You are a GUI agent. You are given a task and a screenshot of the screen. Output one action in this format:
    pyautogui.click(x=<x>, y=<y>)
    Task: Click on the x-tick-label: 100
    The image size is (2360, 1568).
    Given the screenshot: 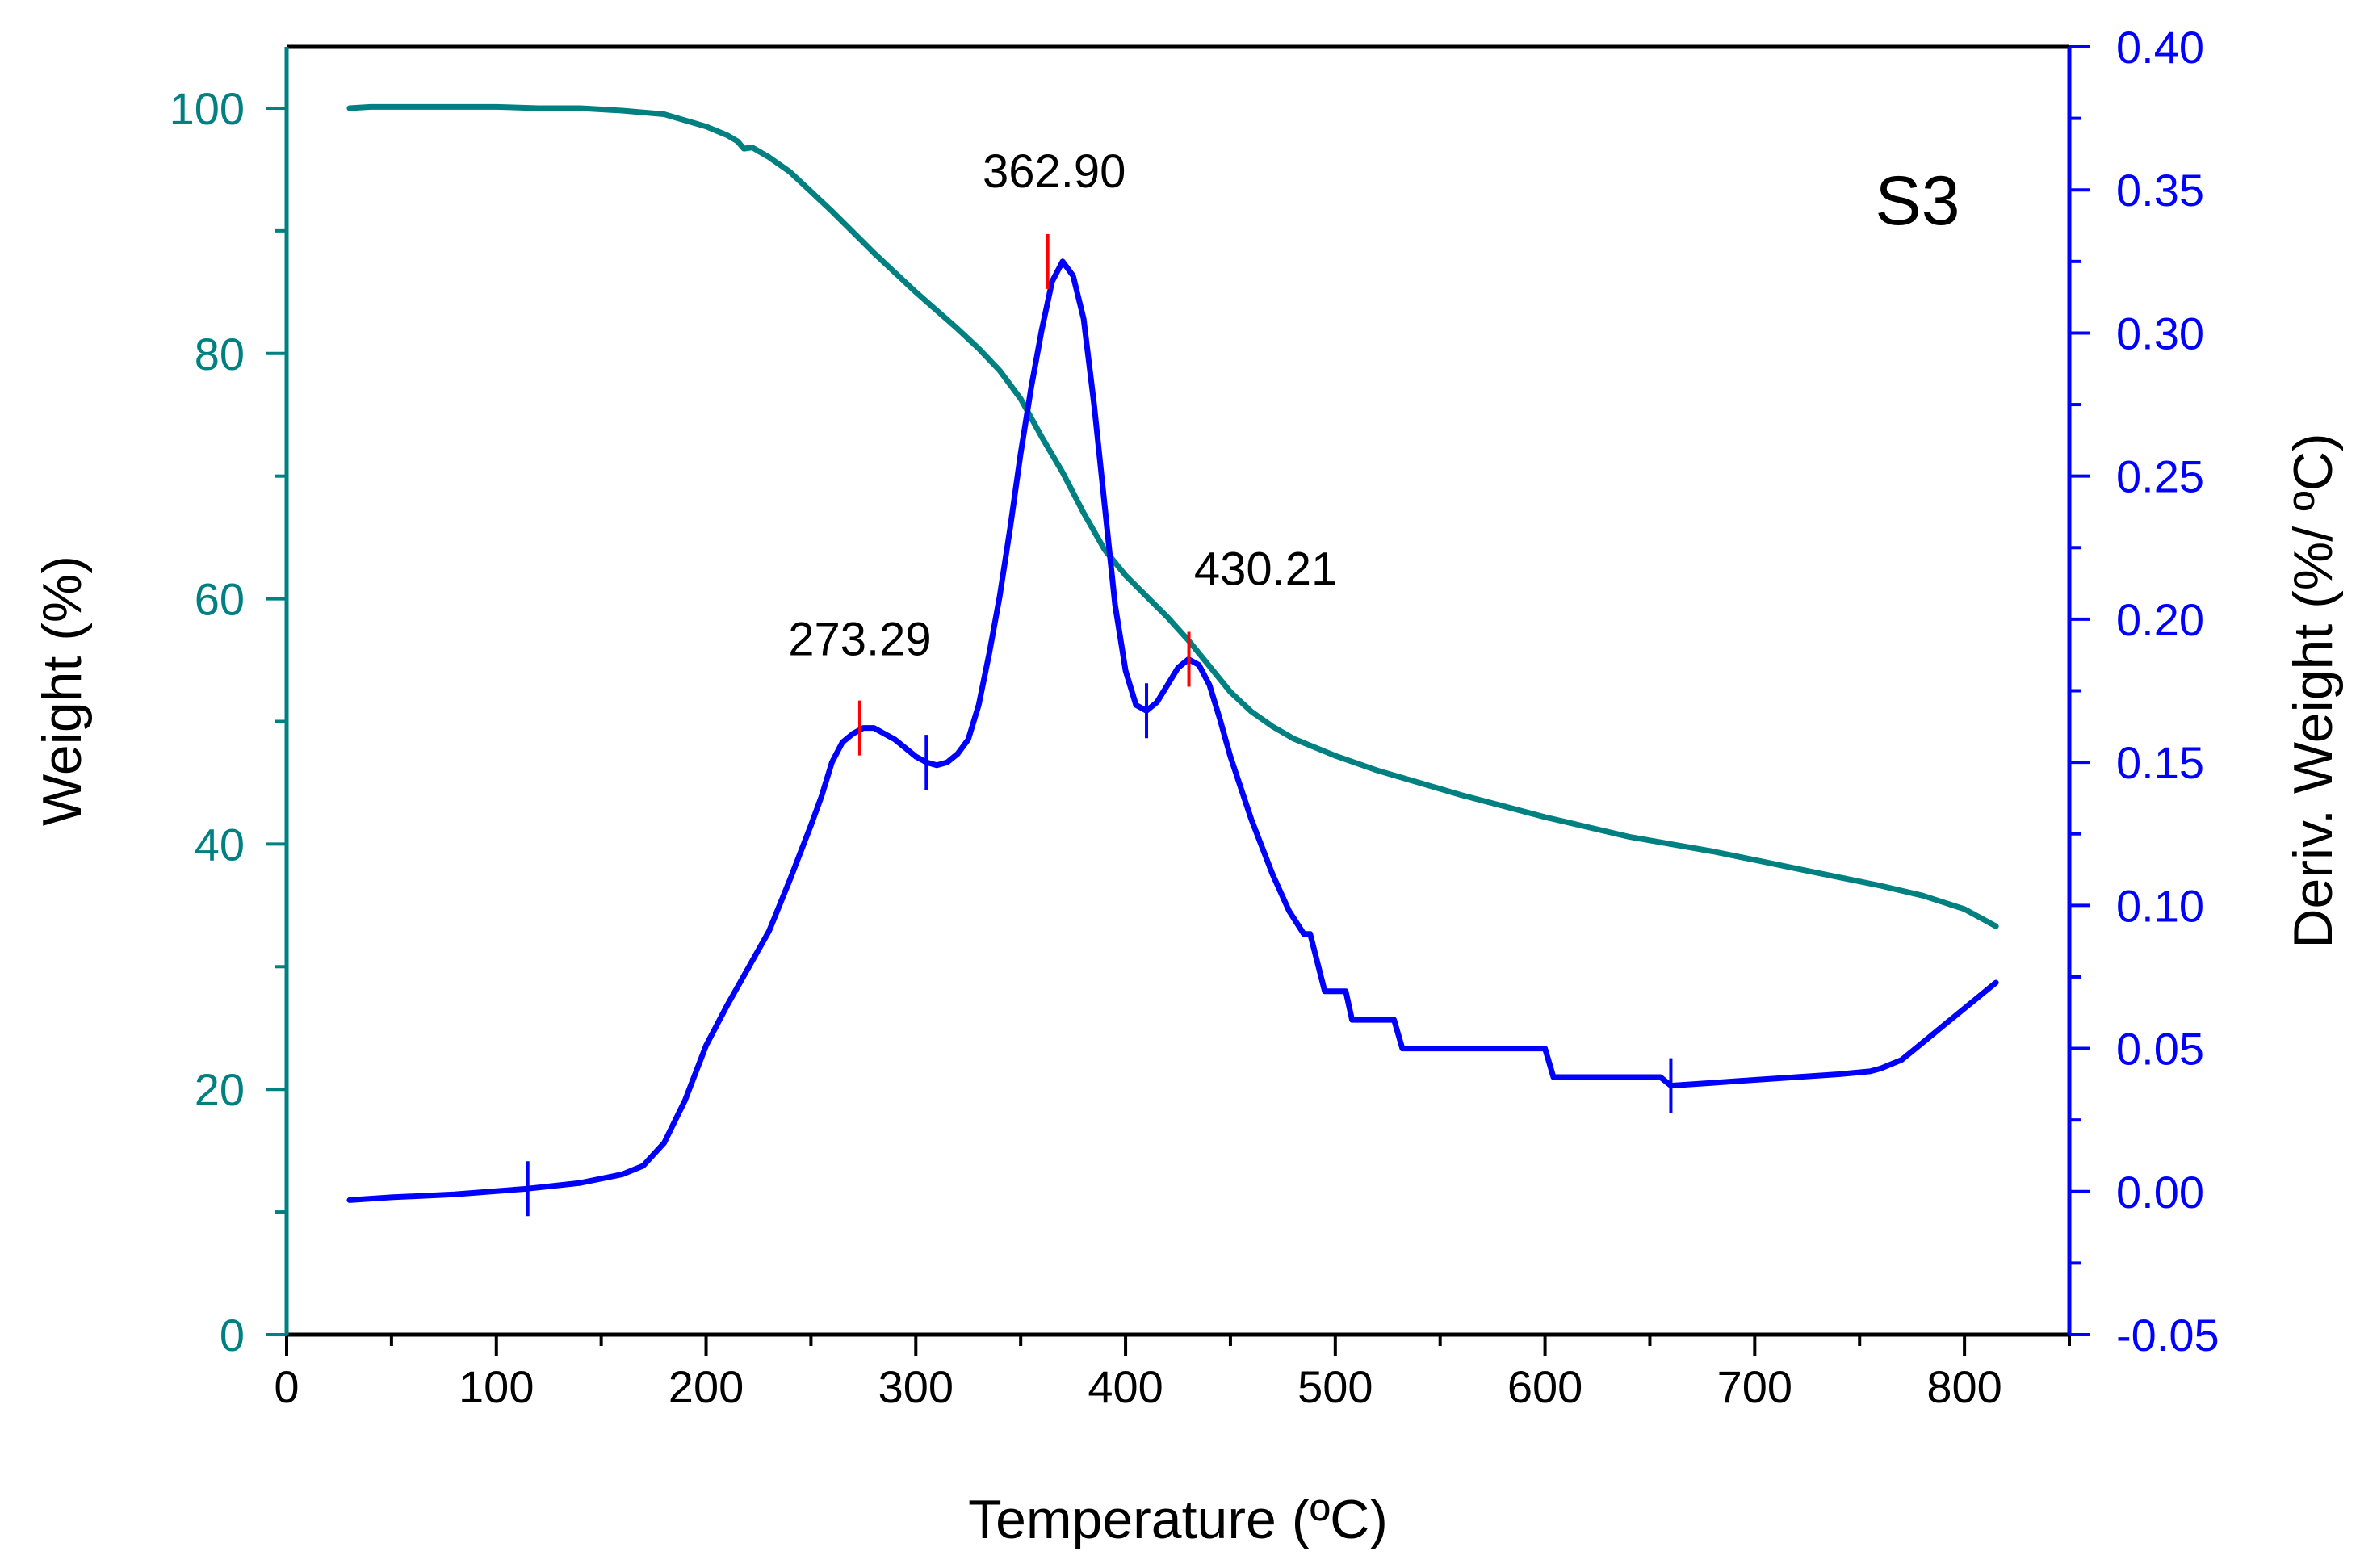 What is the action you would take?
    pyautogui.click(x=497, y=1386)
    